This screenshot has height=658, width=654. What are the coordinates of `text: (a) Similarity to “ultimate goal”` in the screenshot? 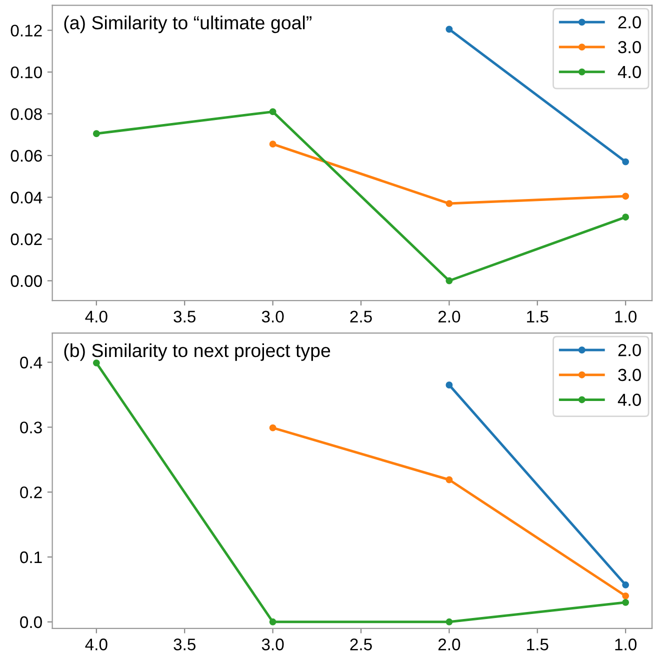 It's located at (188, 25).